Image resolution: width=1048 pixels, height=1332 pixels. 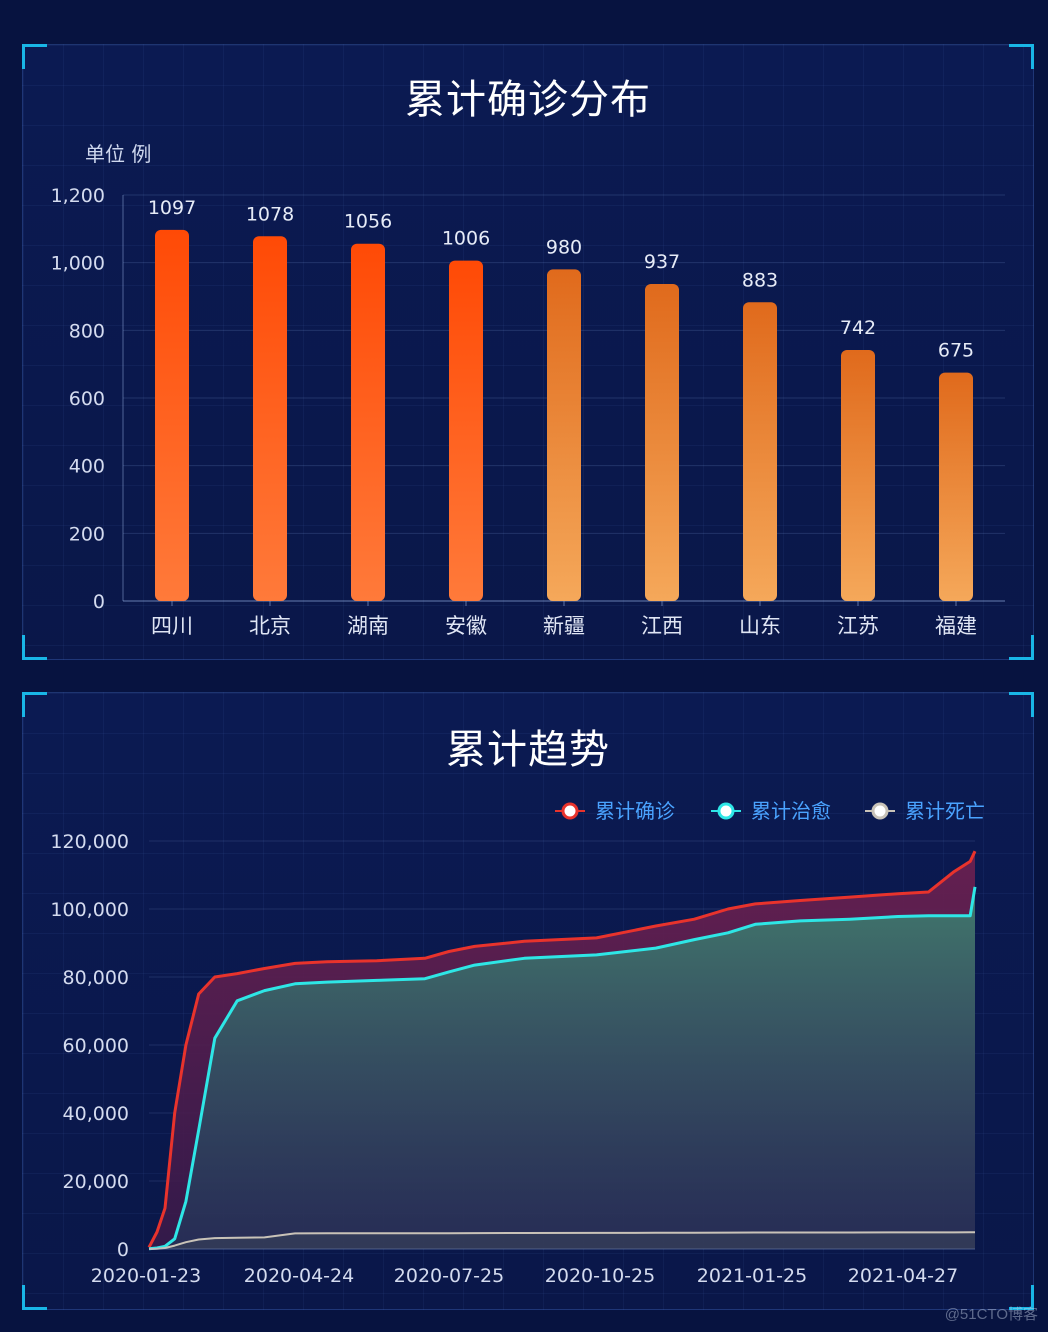 I want to click on bar-value-label: 675, so click(x=956, y=351).